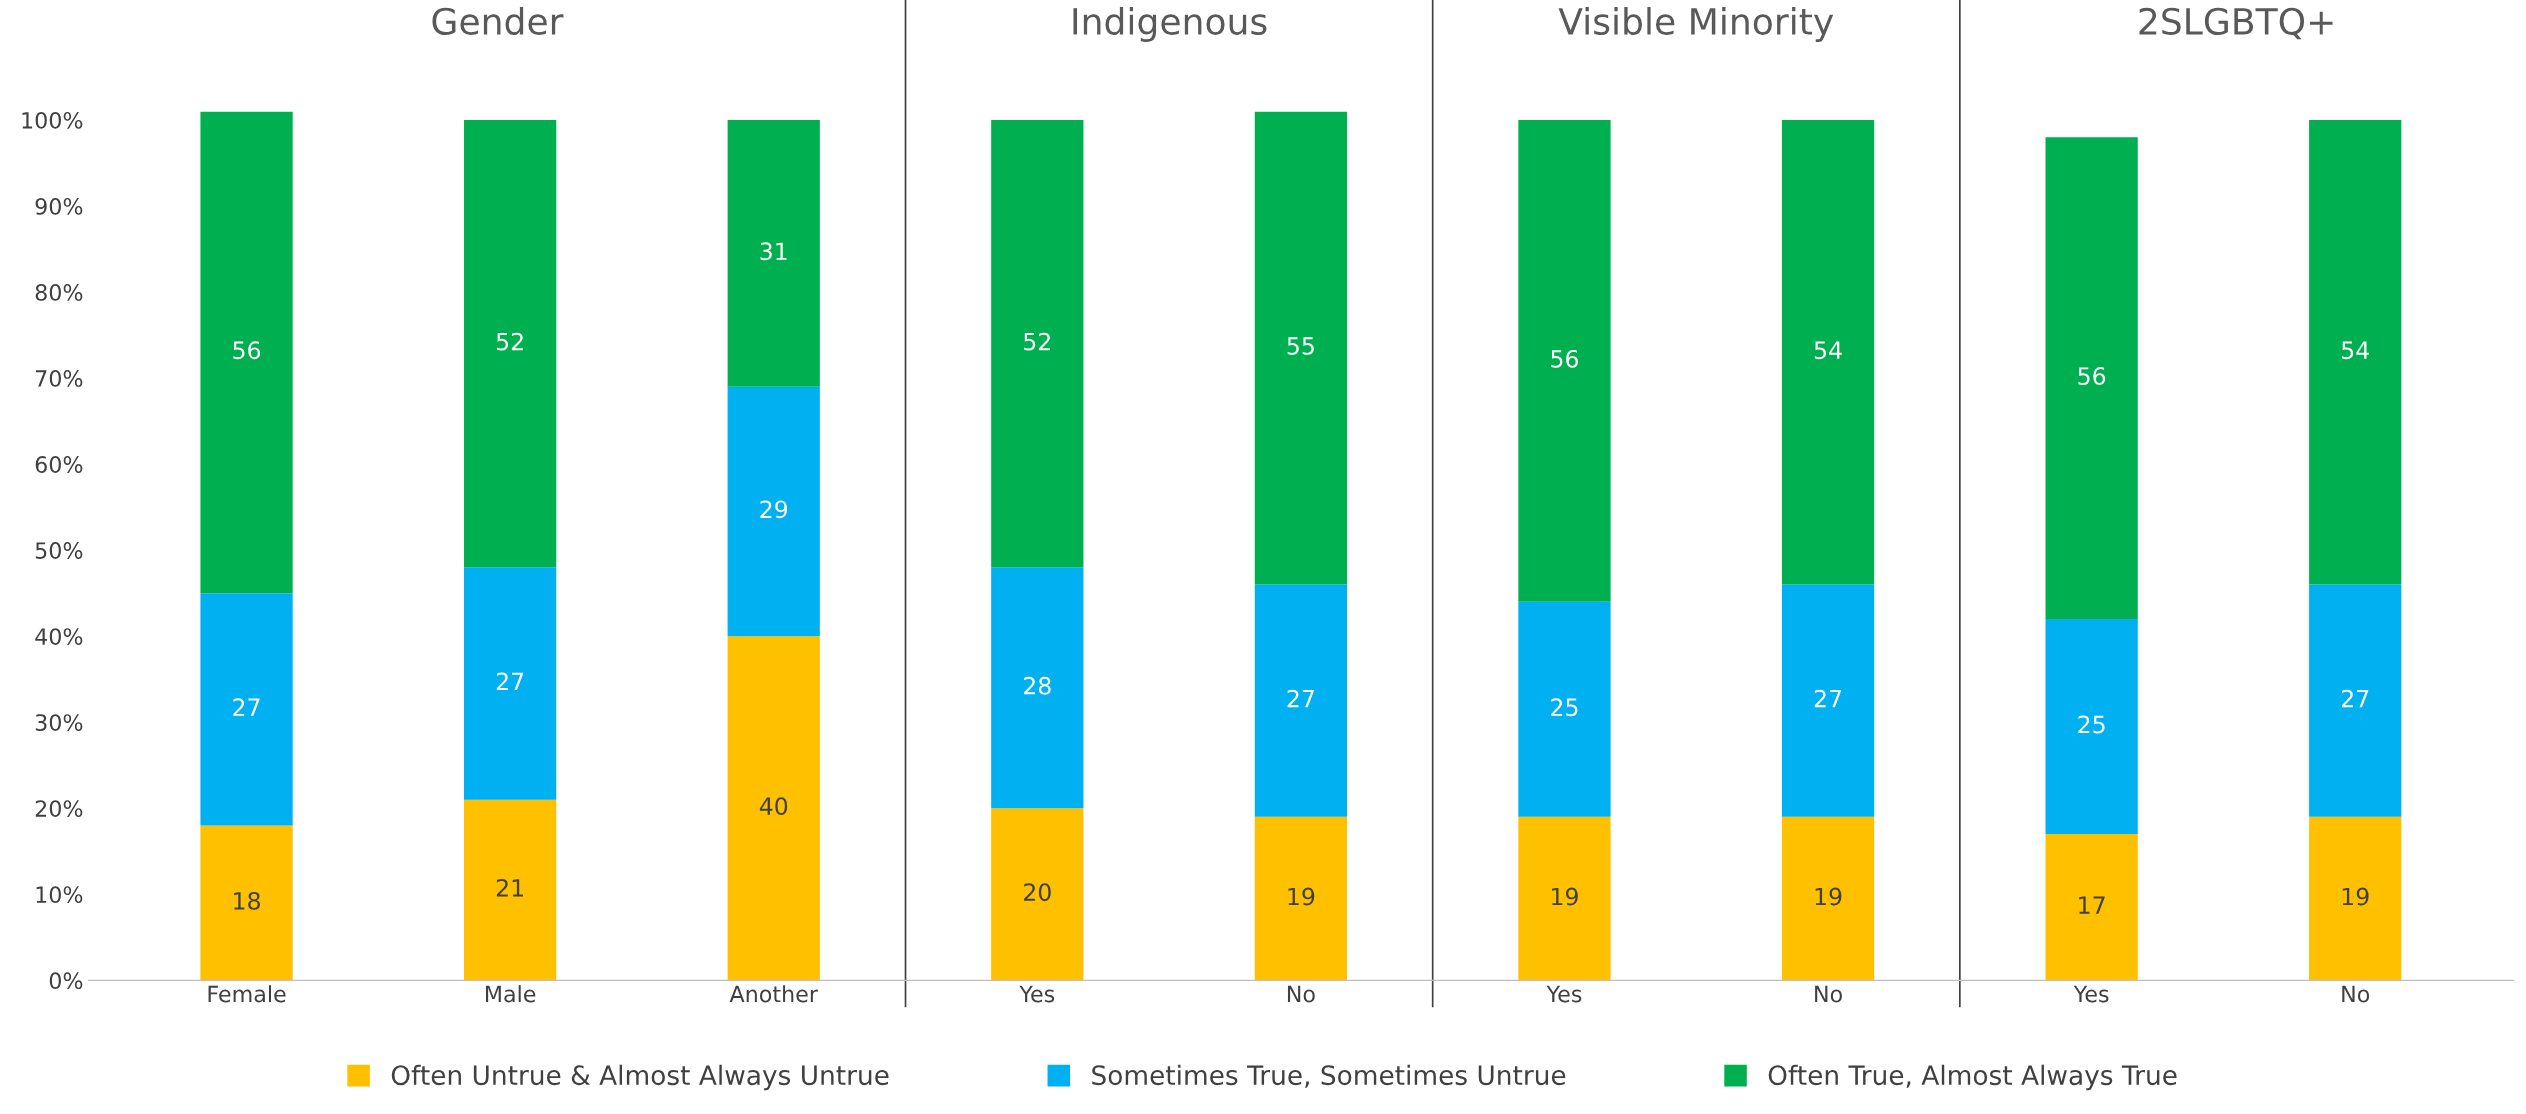 The width and height of the screenshot is (2526, 1114). I want to click on y-tick-label: 70%, so click(59, 378).